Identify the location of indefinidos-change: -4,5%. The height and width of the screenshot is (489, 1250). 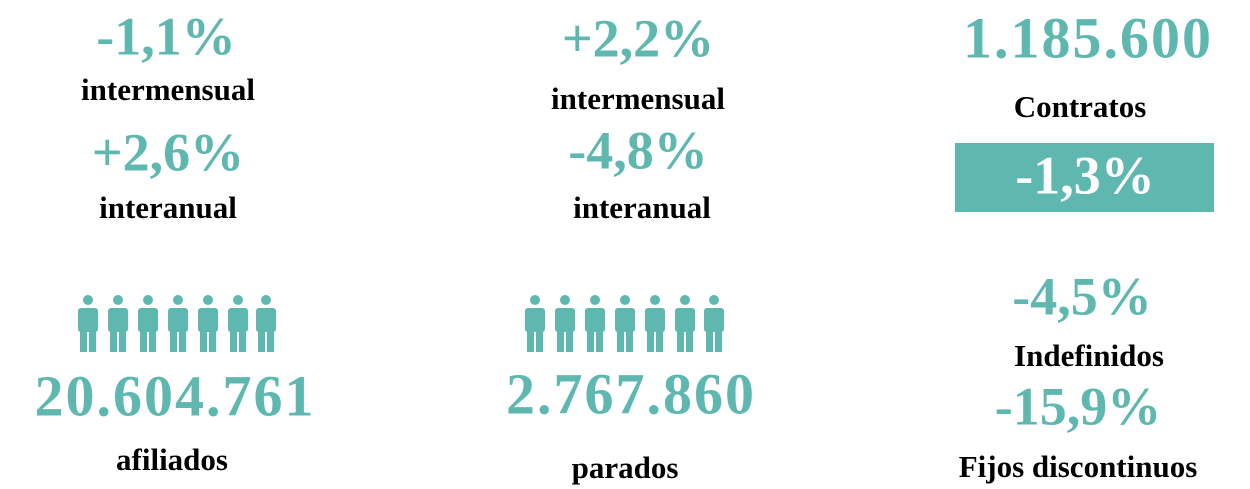
(1081, 296).